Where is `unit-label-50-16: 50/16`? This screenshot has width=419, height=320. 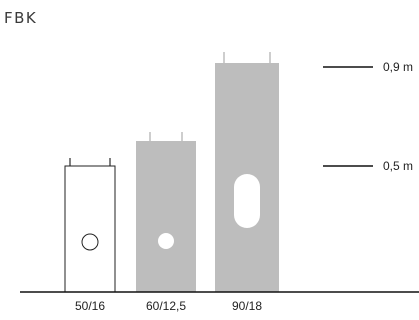 unit-label-50-16: 50/16 is located at coordinates (90, 306).